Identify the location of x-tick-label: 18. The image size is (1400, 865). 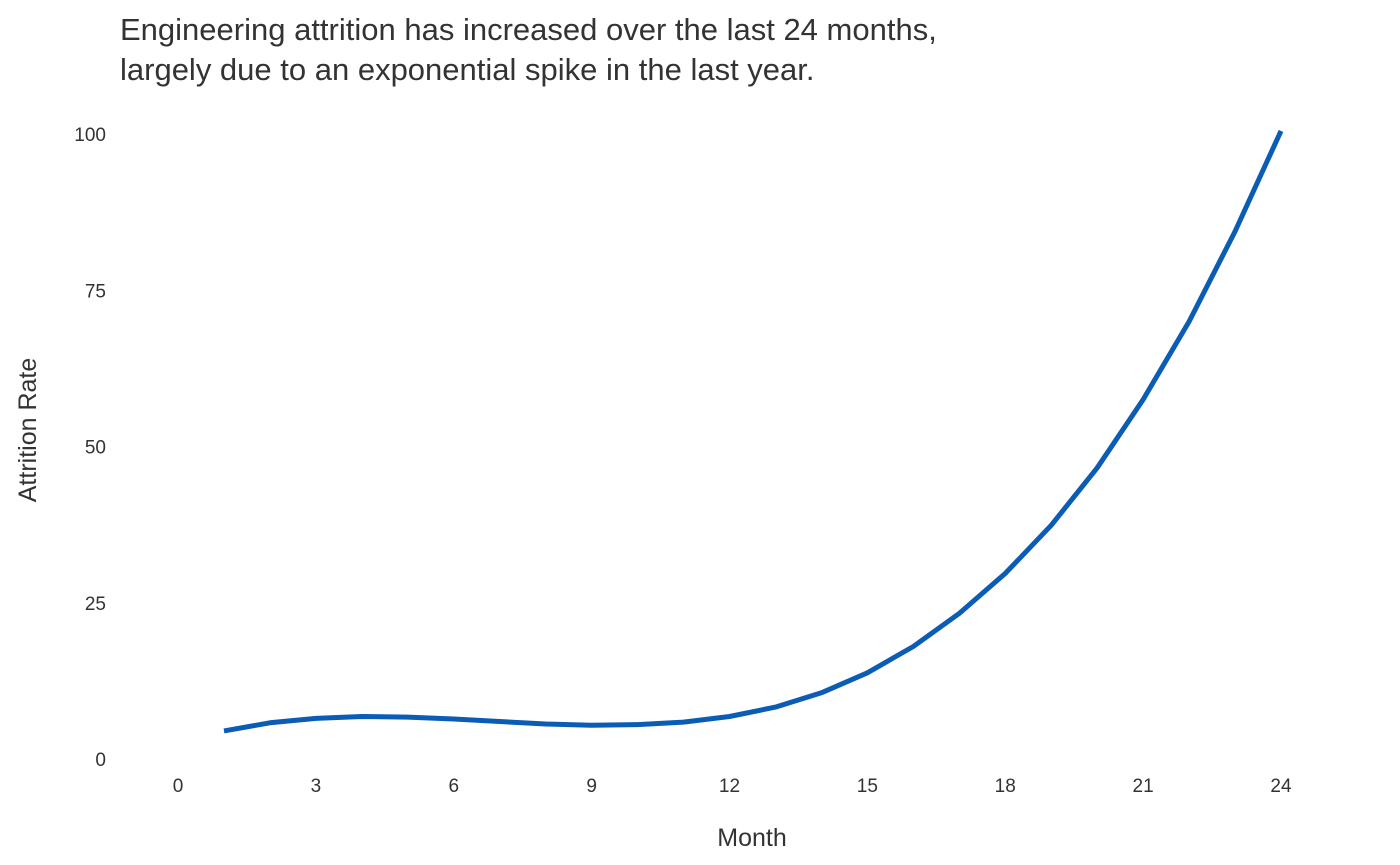
(1005, 786).